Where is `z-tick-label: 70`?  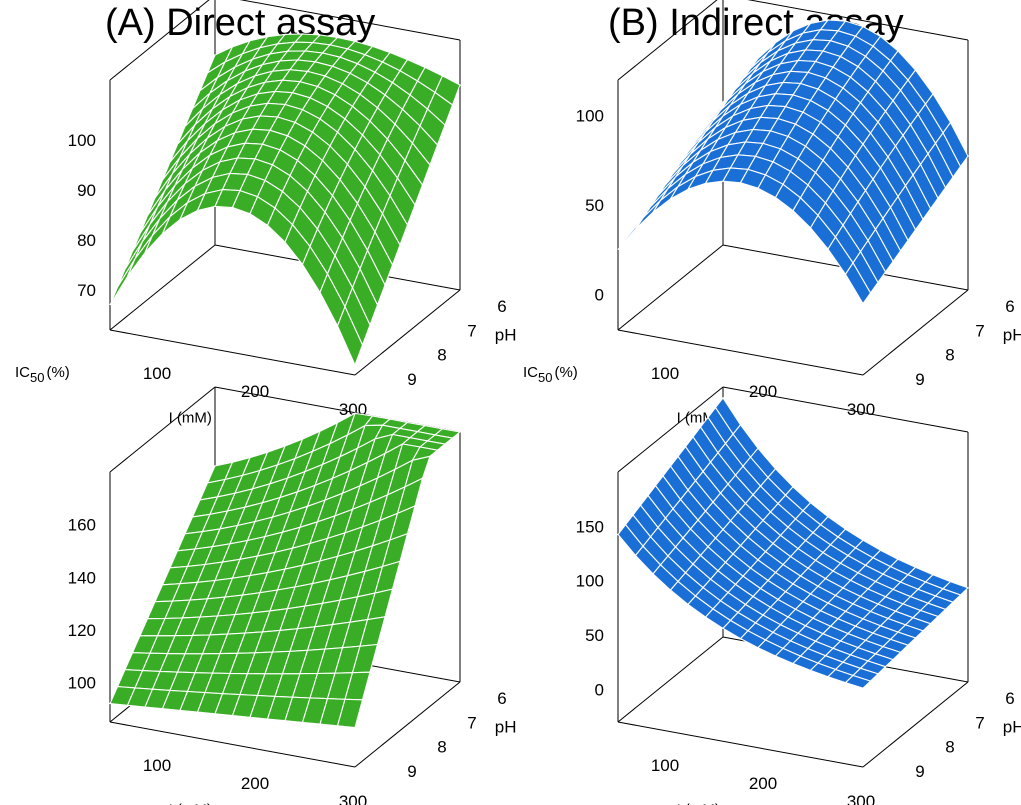
z-tick-label: 70 is located at coordinates (86, 290).